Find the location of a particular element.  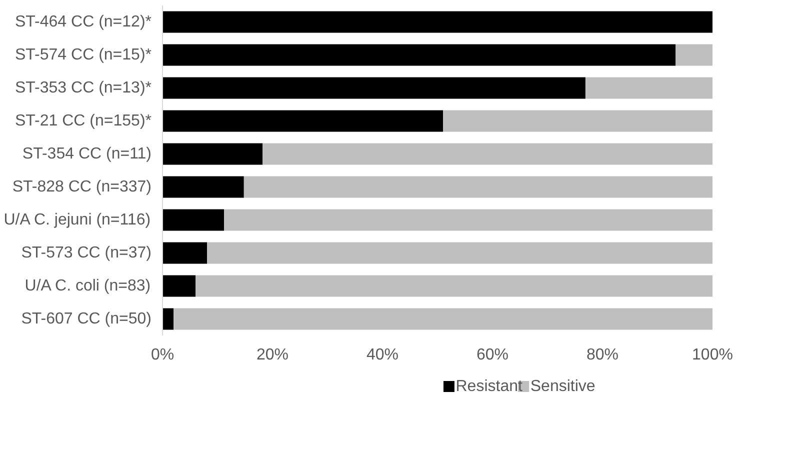

y-tick-label: ST-607 CC (n=50) is located at coordinates (86, 319).